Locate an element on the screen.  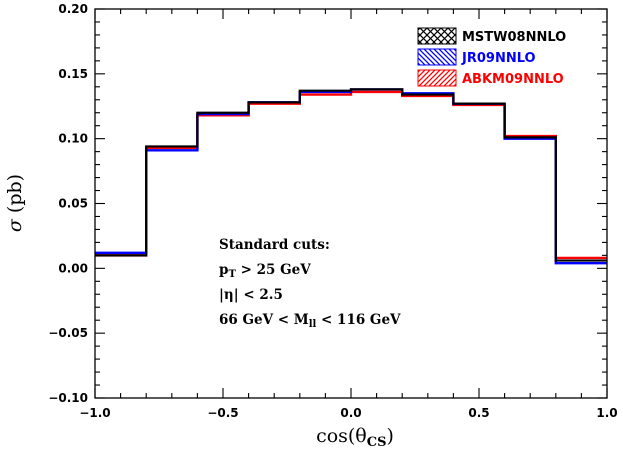
x-tick-label: −1.0 is located at coordinates (94, 413).